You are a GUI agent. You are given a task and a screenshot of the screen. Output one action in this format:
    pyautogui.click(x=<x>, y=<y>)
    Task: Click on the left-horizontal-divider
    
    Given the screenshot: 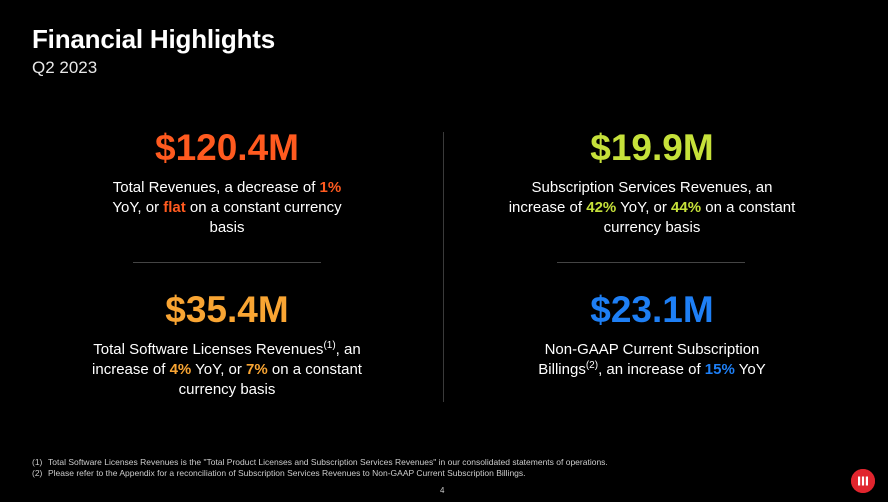 What is the action you would take?
    pyautogui.click(x=227, y=262)
    